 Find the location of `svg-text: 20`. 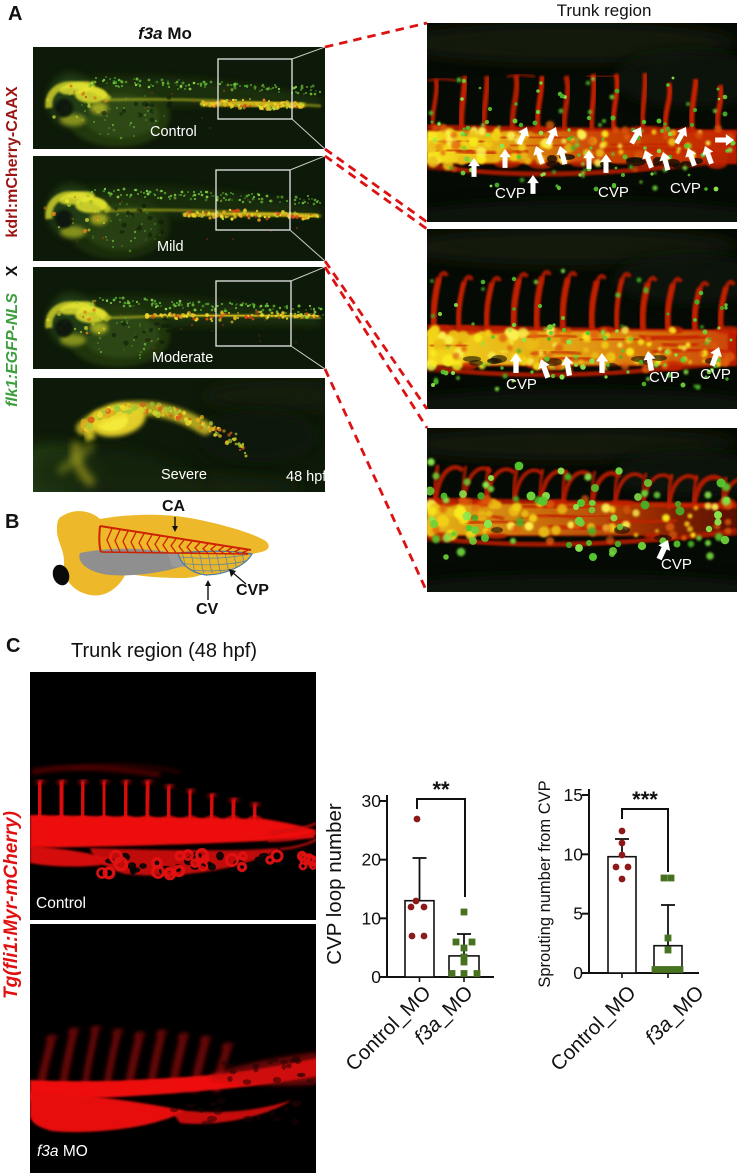

svg-text: 20 is located at coordinates (372, 860).